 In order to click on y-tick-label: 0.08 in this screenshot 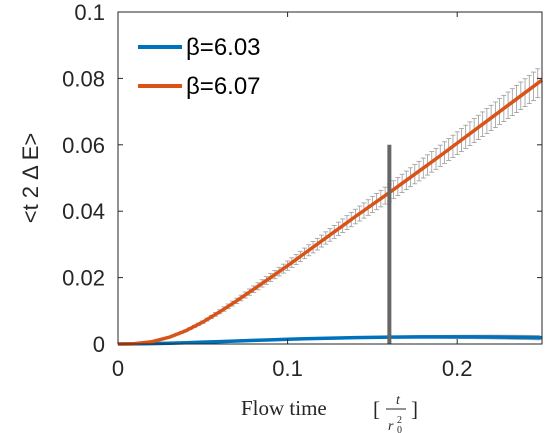, I will do `click(83, 78)`.